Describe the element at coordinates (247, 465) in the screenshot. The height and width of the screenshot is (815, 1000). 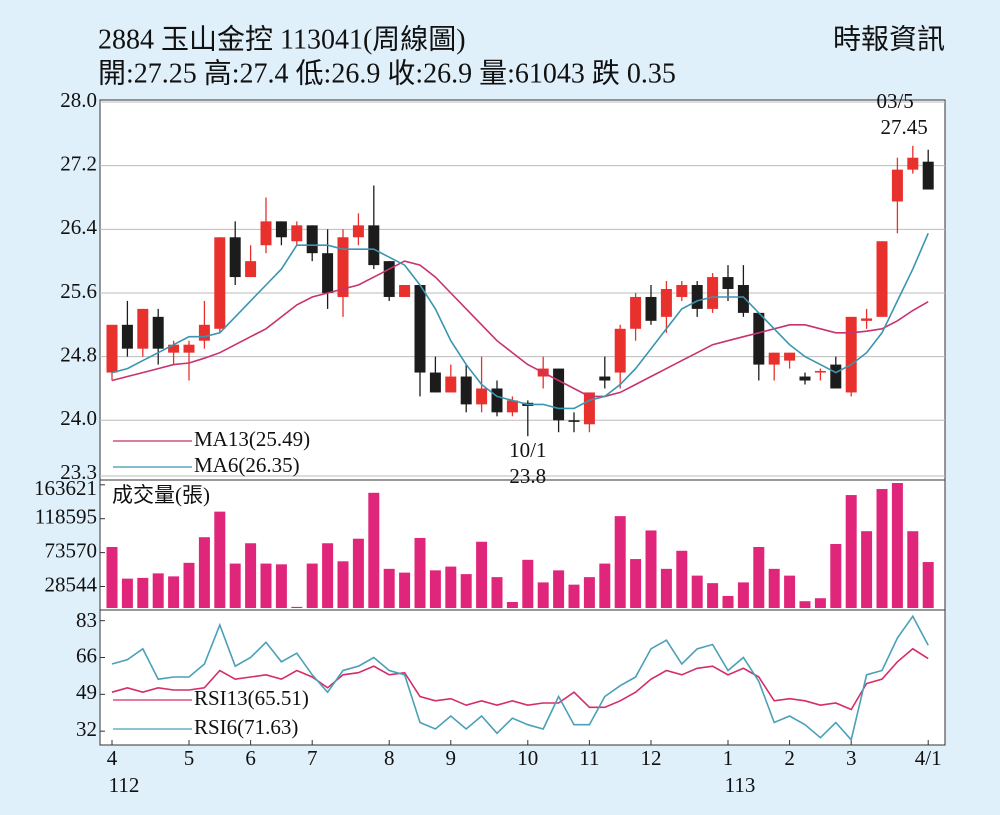
I see `legend-label: MA6(26.35)` at that location.